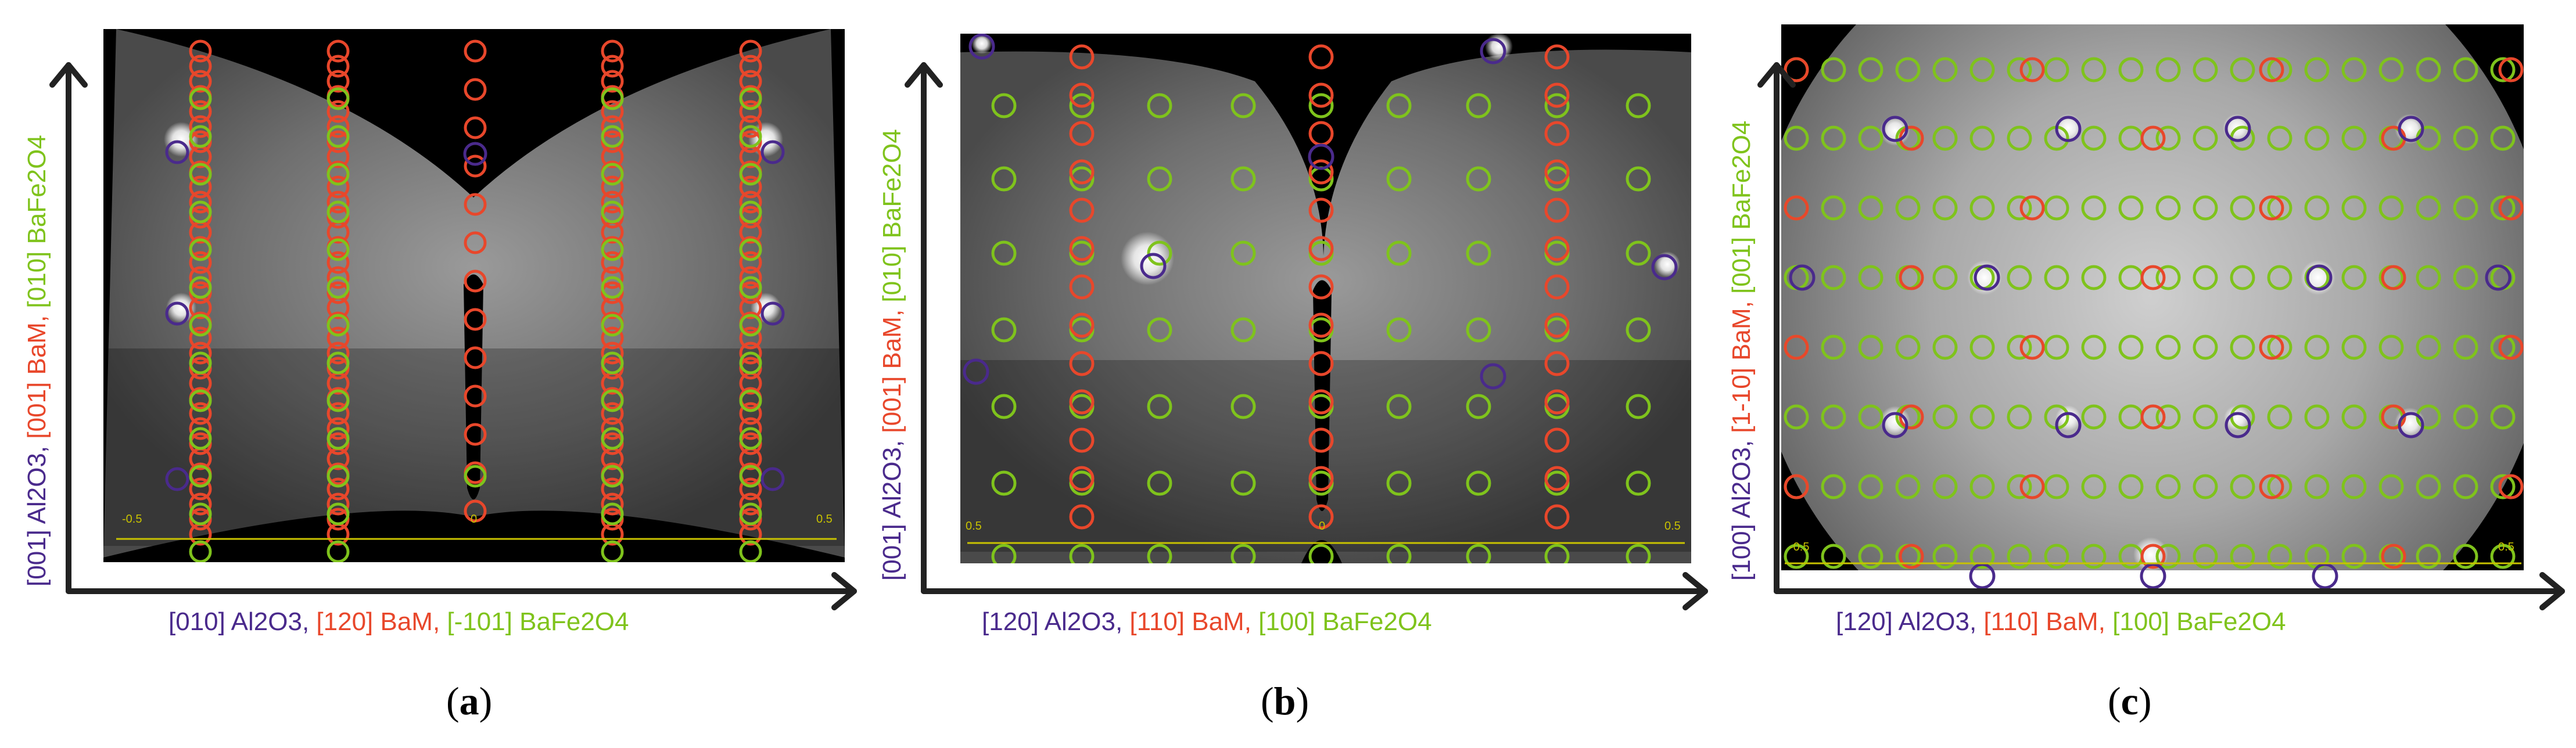  I want to click on caption-c: (c), so click(2130, 701).